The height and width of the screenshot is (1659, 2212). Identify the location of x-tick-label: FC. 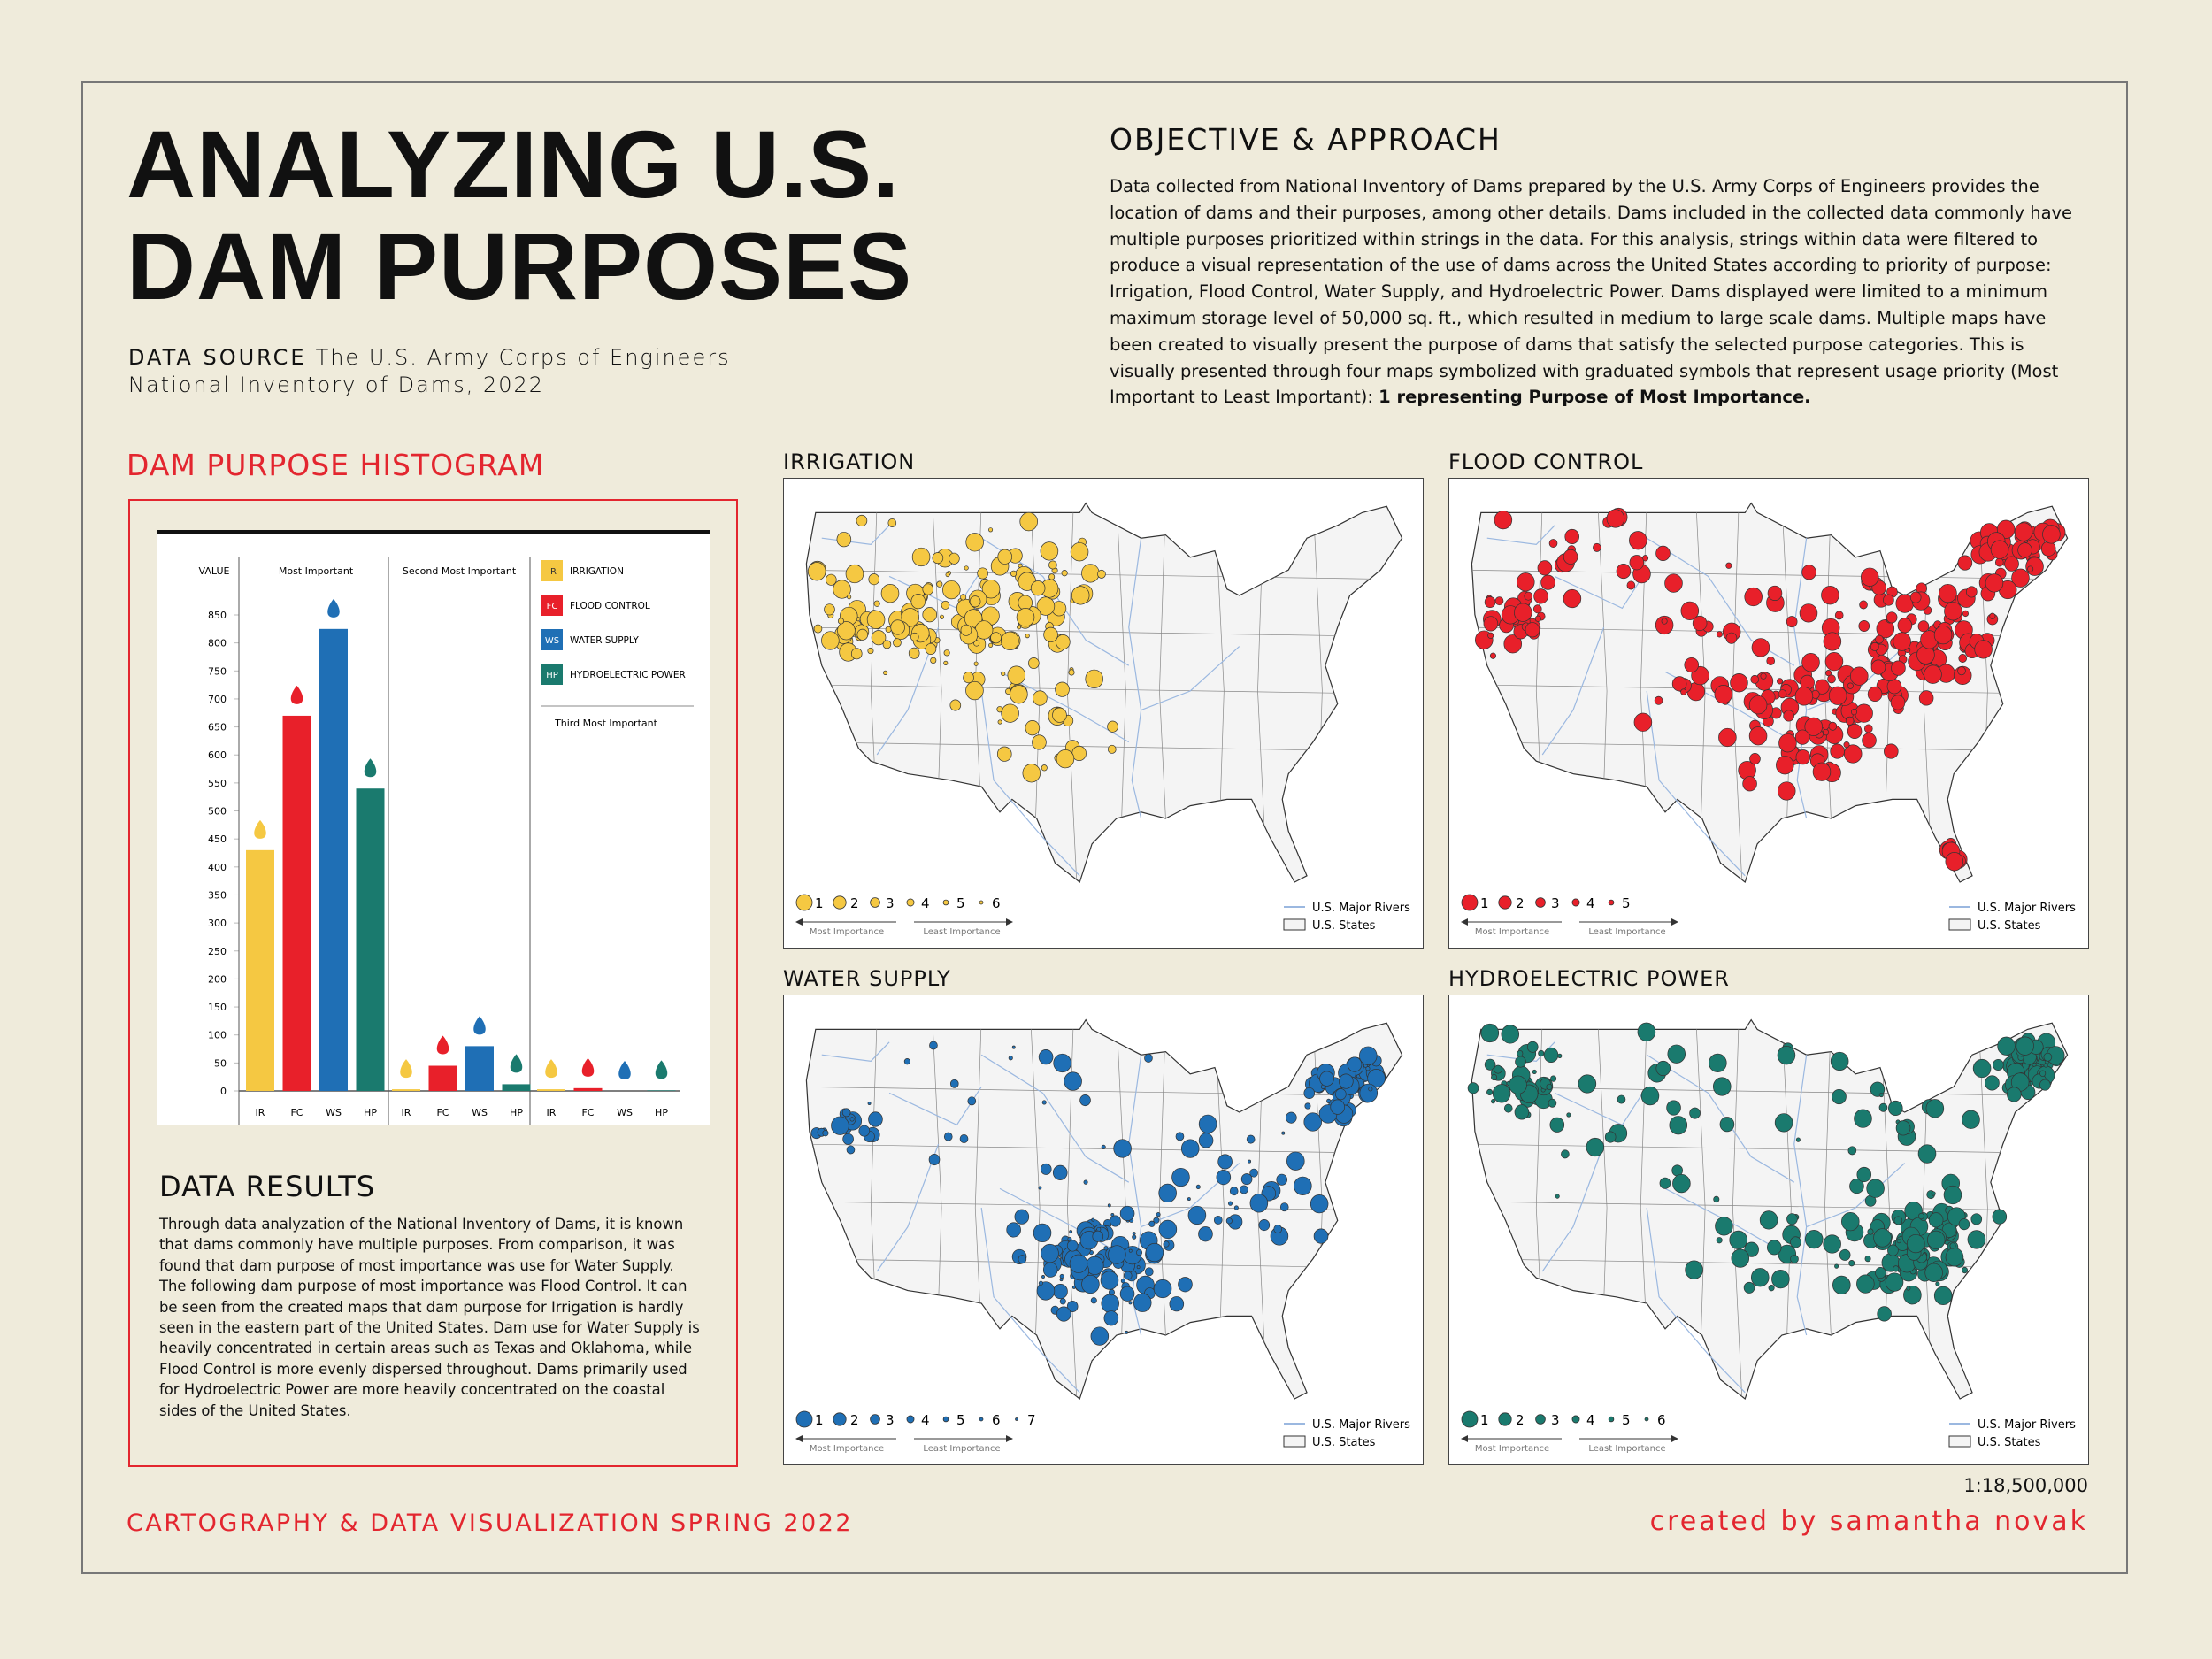
(443, 1112).